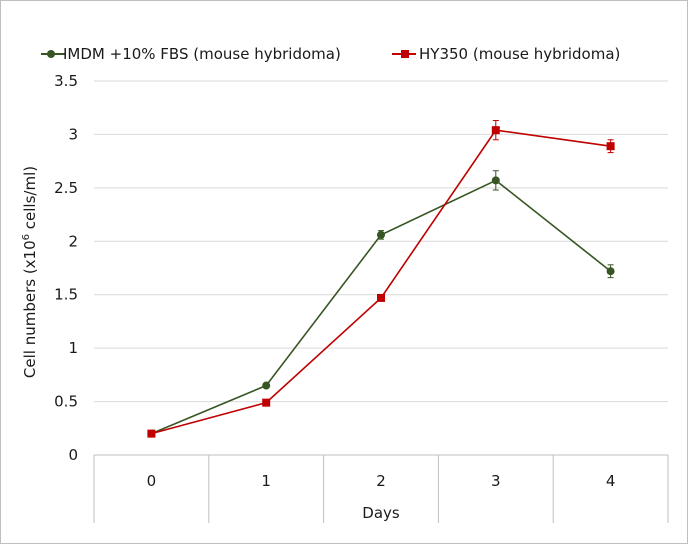  What do you see at coordinates (73, 348) in the screenshot?
I see `y-tick-label: 1` at bounding box center [73, 348].